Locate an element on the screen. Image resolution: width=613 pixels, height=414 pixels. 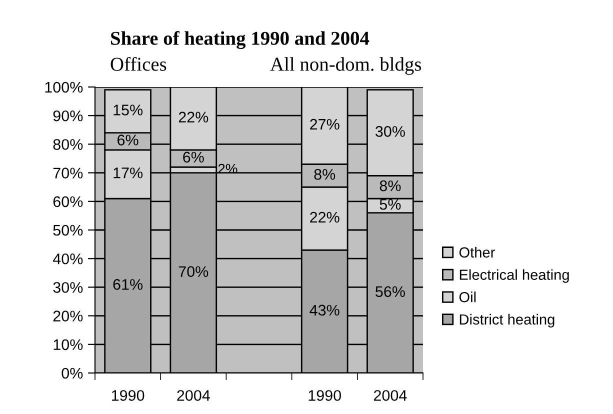
y-tick-label: 80% is located at coordinates (68, 144).